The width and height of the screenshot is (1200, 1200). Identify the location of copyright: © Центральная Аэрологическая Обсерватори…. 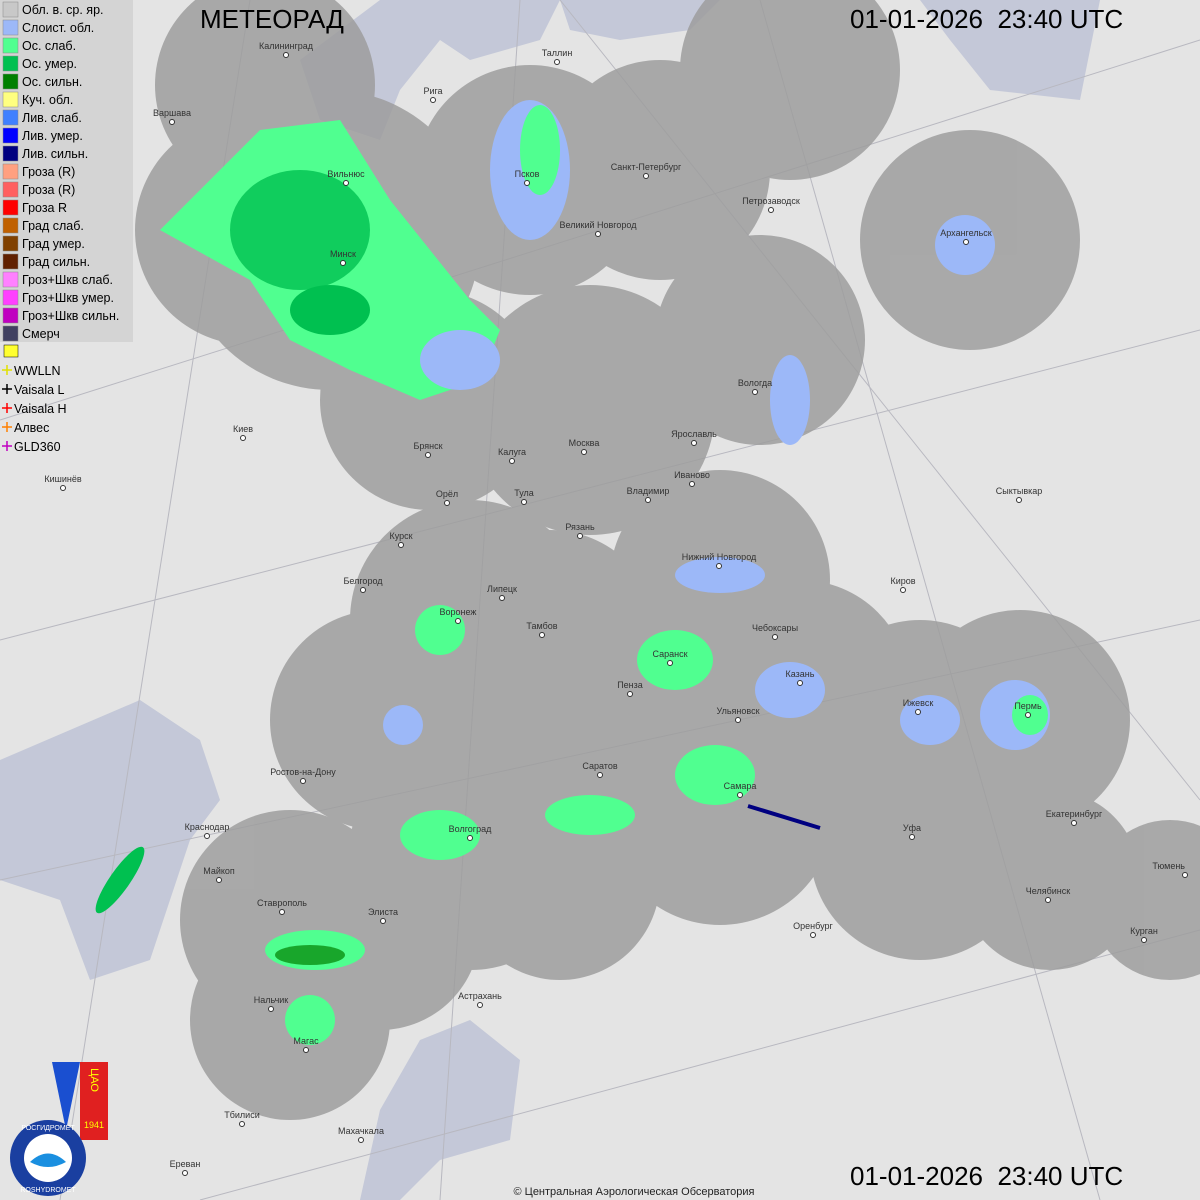
(634, 1192).